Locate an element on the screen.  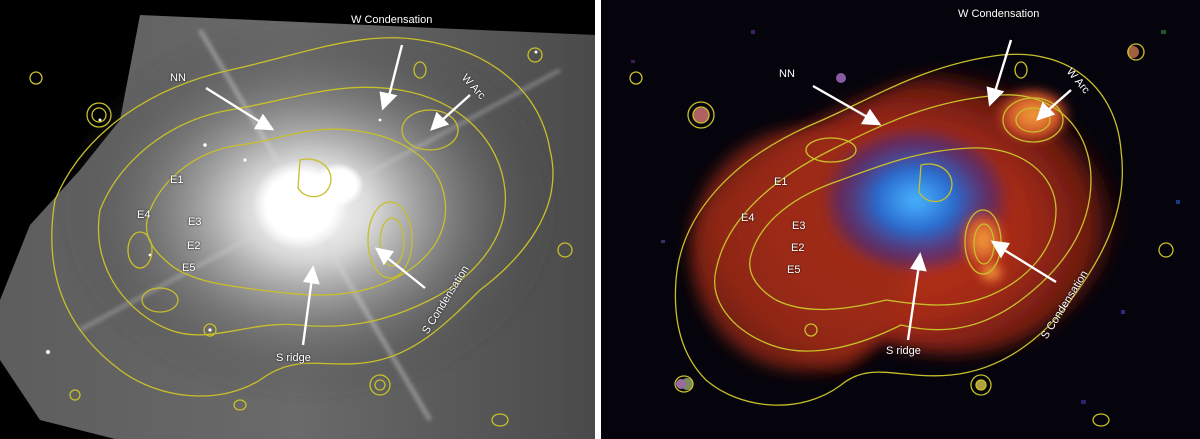
w-arc-hotspot is located at coordinates (1033, 115).